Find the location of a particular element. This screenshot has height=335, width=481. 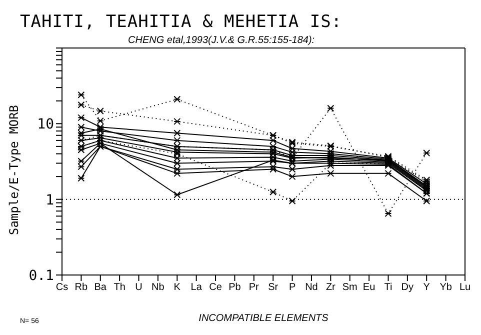

x-tick-label: K is located at coordinates (177, 288).